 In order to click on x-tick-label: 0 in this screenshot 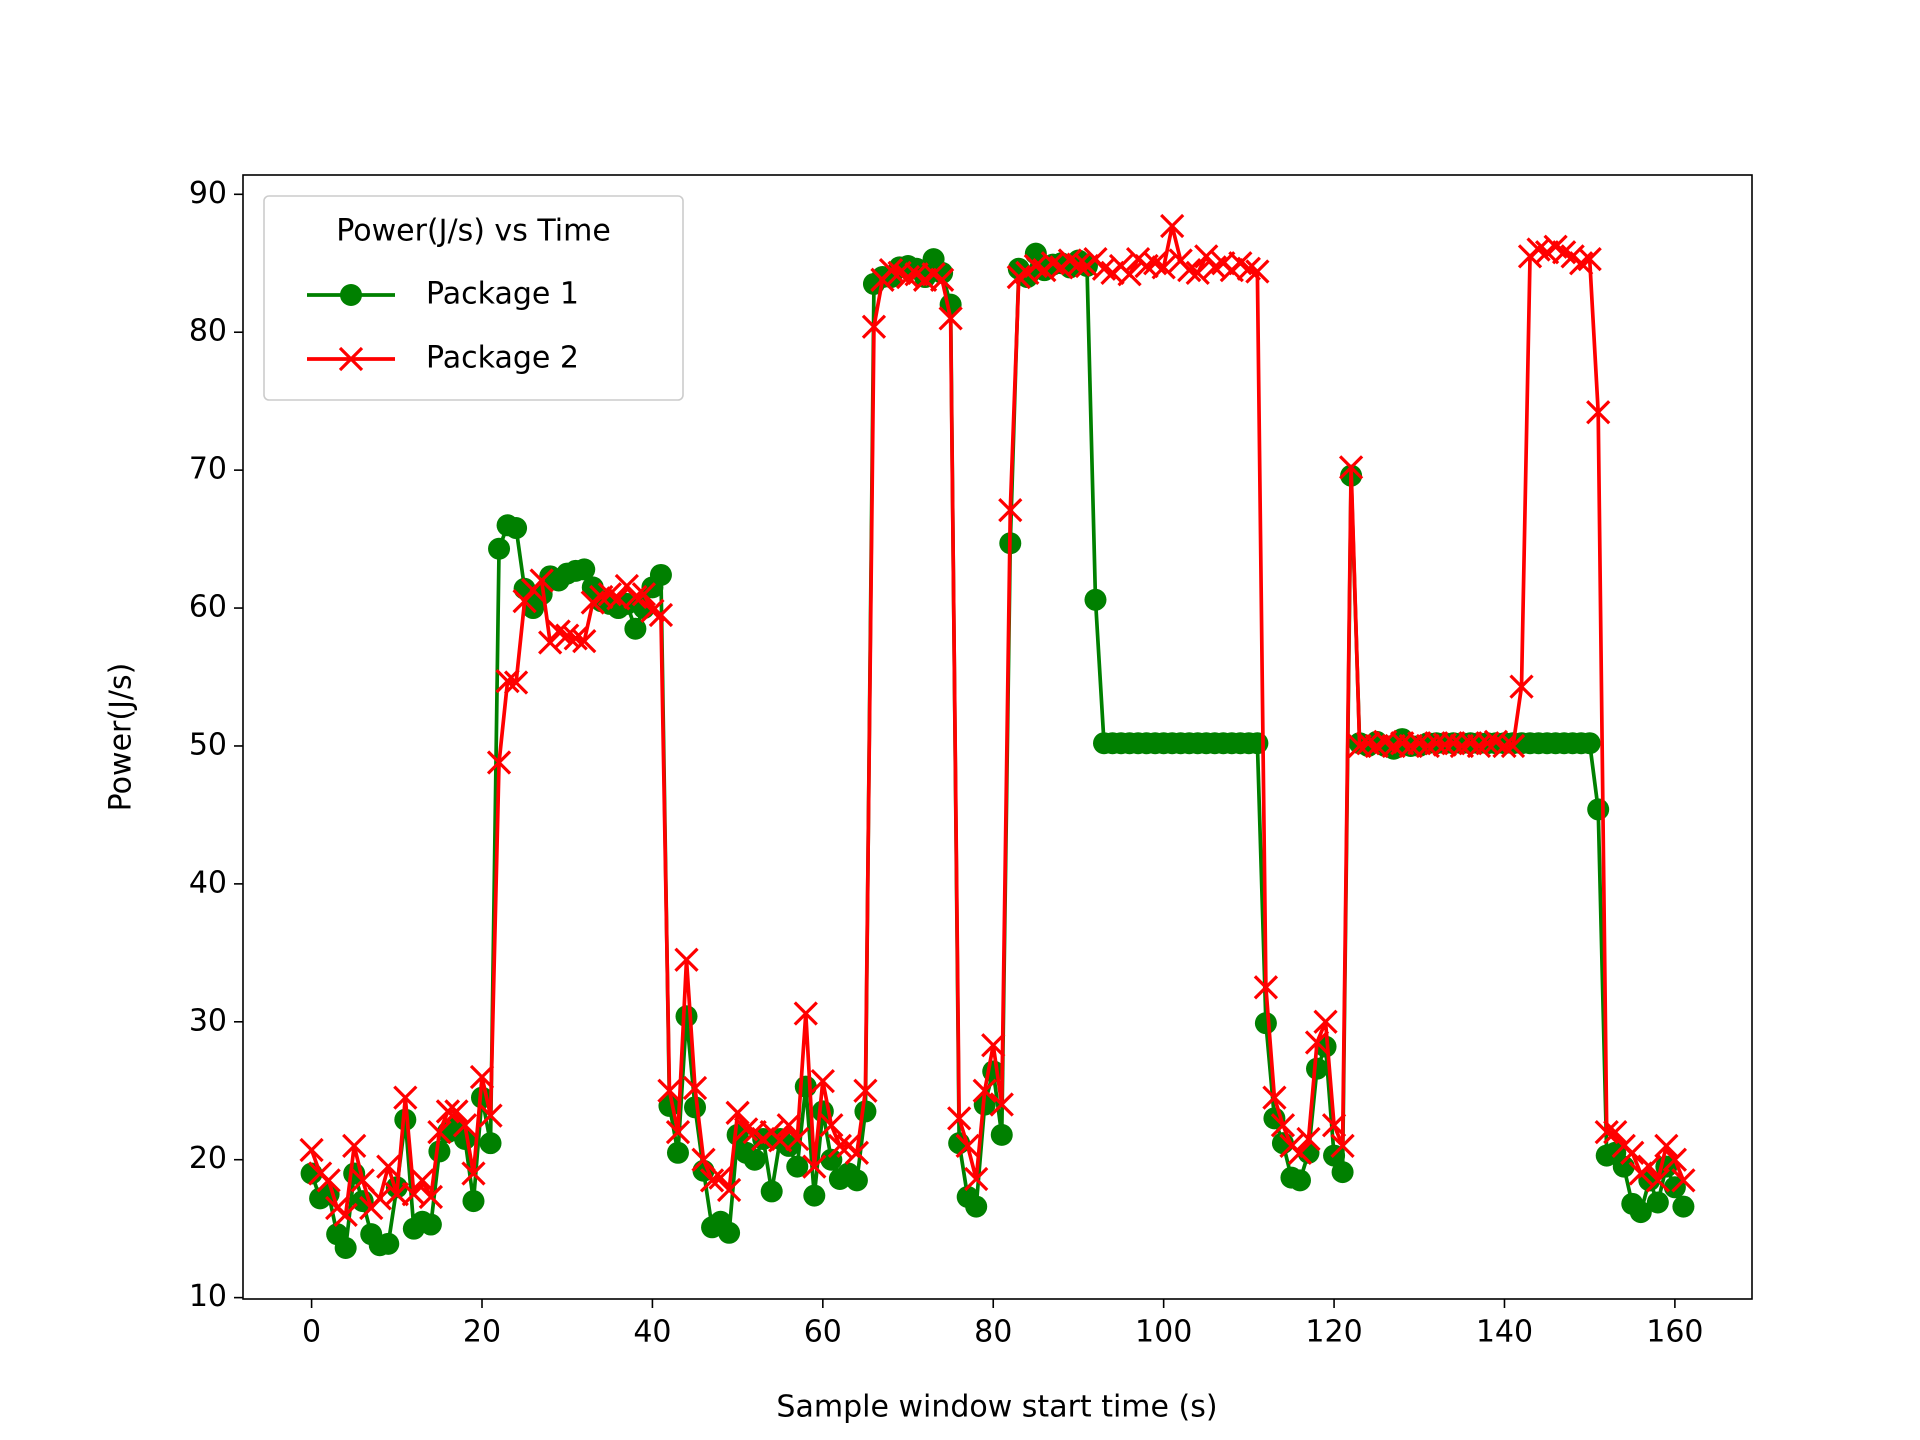, I will do `click(311, 1332)`.